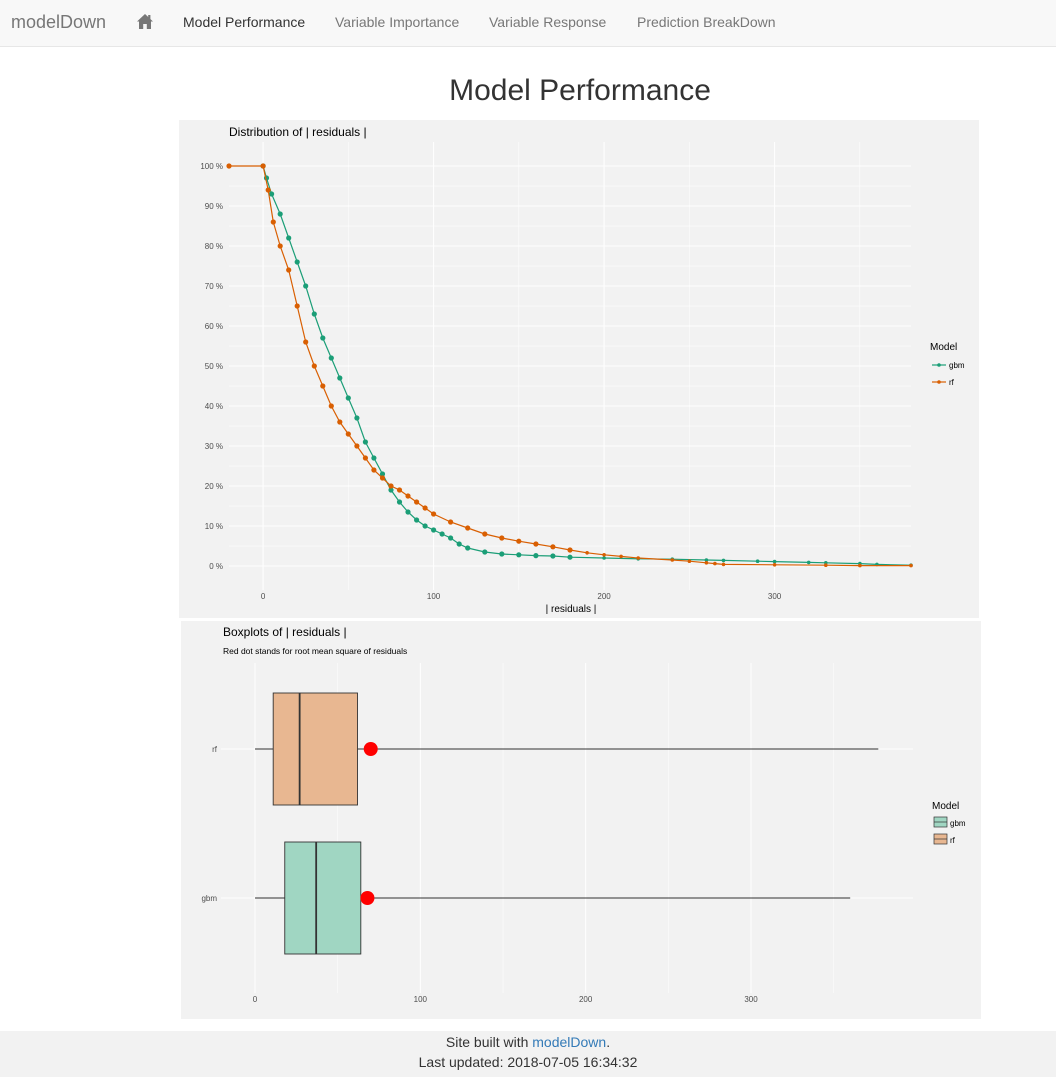 This screenshot has height=1077, width=1056. What do you see at coordinates (939, 382) in the screenshot?
I see `chart1-legend-dot-rf` at bounding box center [939, 382].